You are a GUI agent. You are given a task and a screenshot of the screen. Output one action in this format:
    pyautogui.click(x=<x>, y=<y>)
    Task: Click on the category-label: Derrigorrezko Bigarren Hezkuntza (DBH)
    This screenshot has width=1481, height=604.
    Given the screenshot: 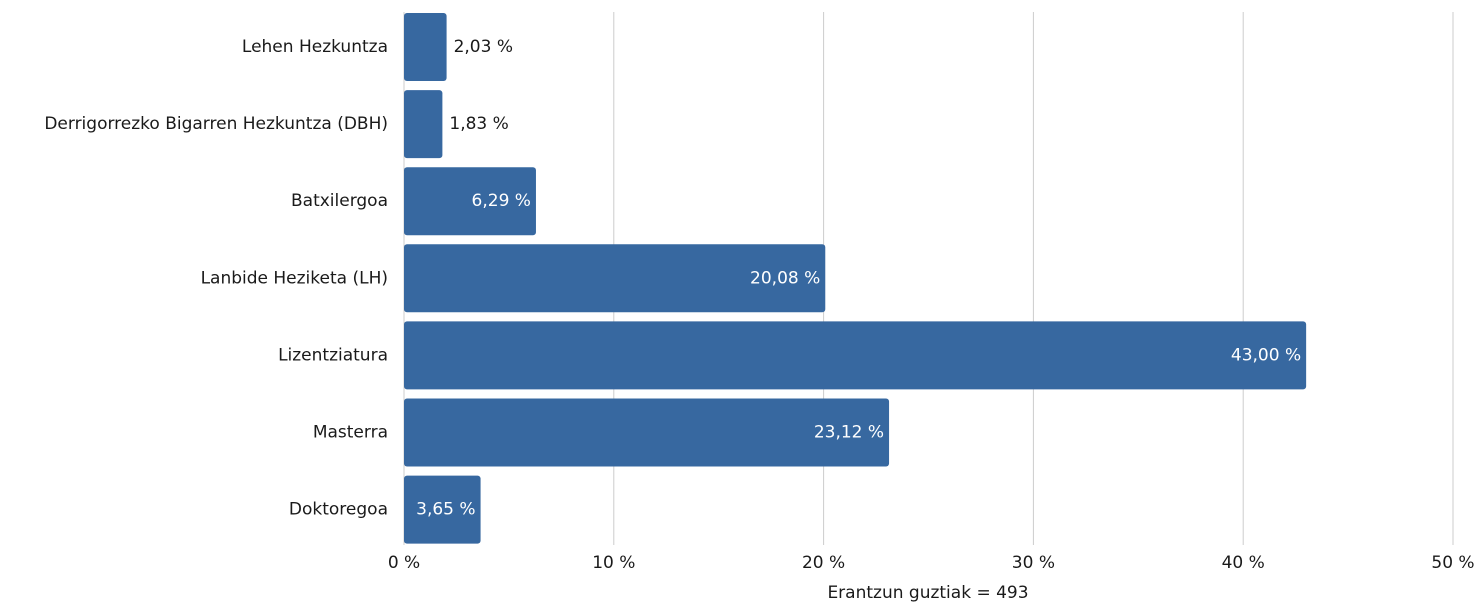 What is the action you would take?
    pyautogui.click(x=216, y=124)
    